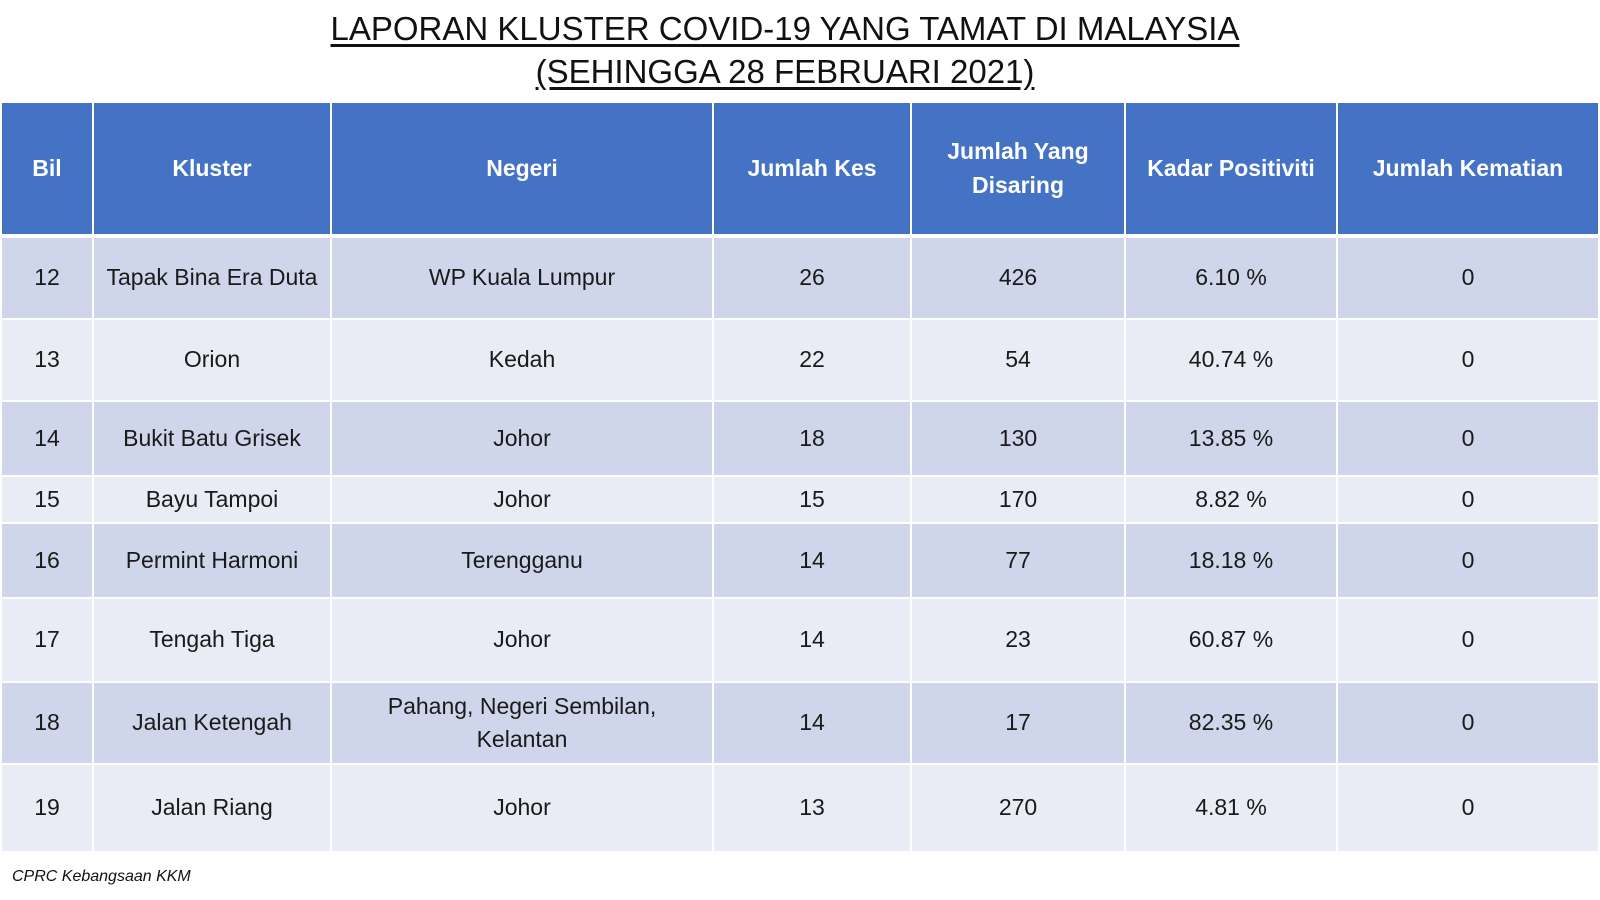 The image size is (1600, 900). What do you see at coordinates (47, 169) in the screenshot?
I see `header-bil: Bil` at bounding box center [47, 169].